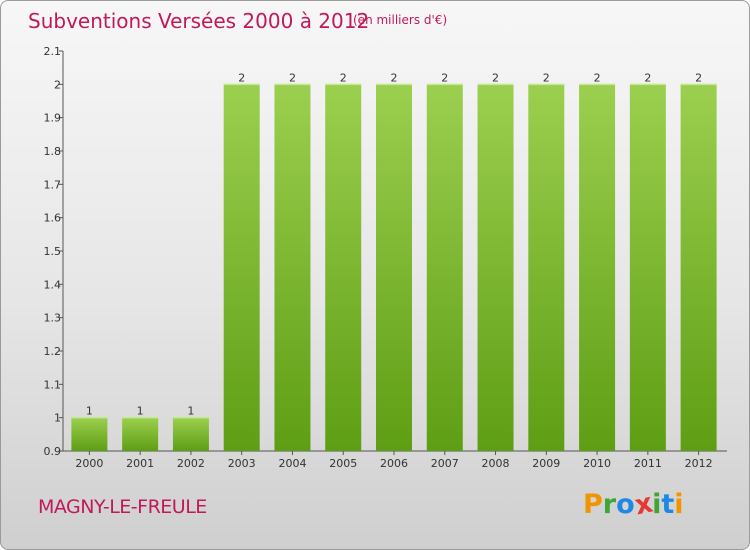  I want to click on x-tick-label: 2005, so click(343, 463).